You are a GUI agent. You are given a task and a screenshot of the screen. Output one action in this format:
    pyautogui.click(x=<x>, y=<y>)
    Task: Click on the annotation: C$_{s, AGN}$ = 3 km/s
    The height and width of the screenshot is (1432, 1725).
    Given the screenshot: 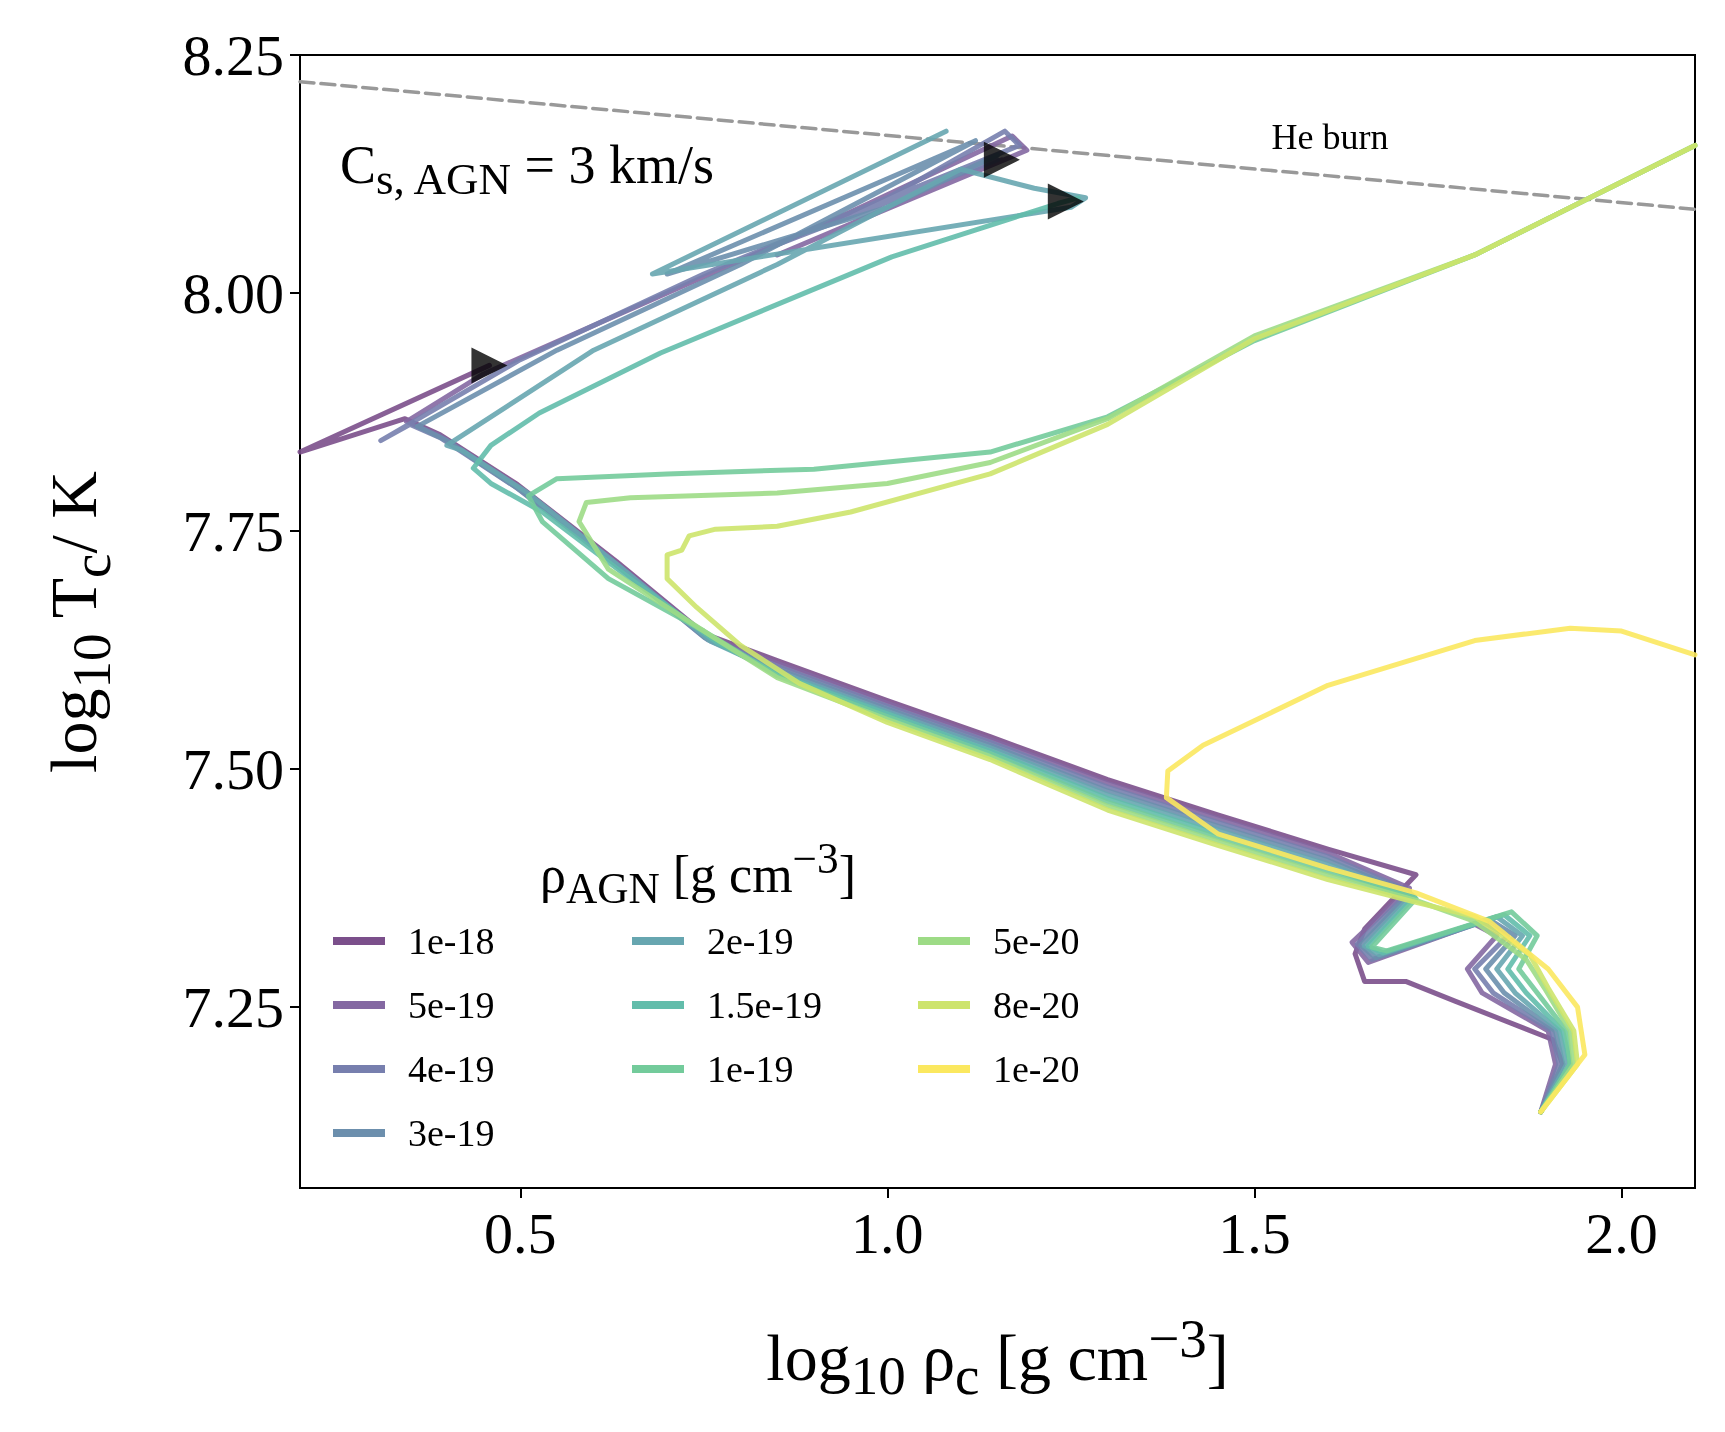 What is the action you would take?
    pyautogui.click(x=527, y=169)
    